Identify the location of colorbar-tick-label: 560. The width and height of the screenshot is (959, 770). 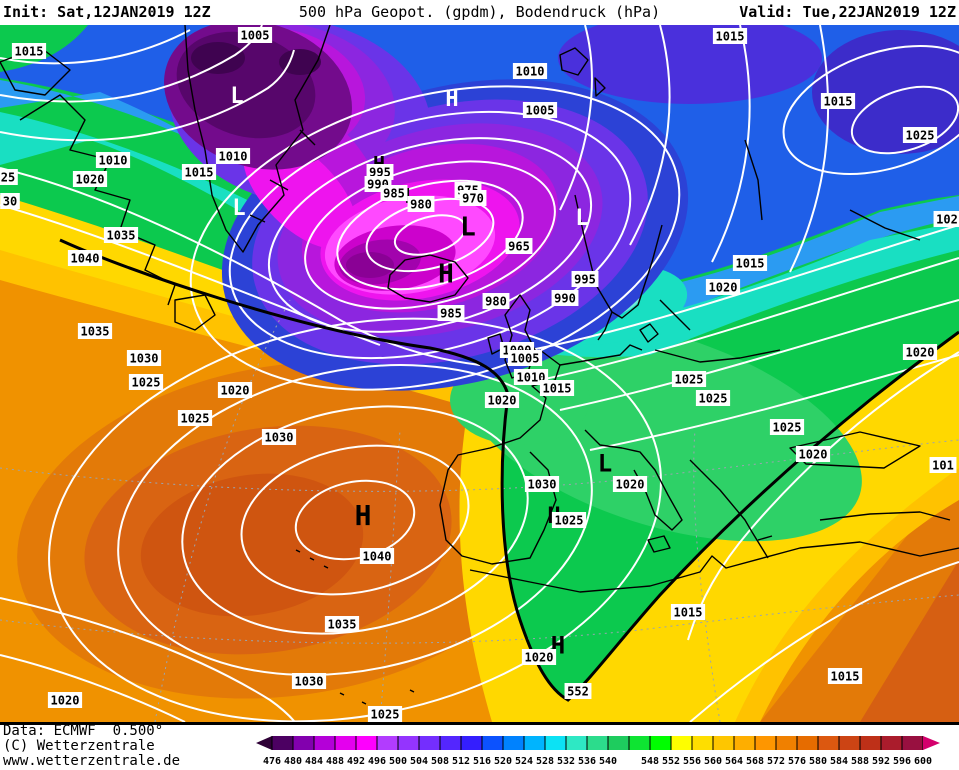
(713, 761).